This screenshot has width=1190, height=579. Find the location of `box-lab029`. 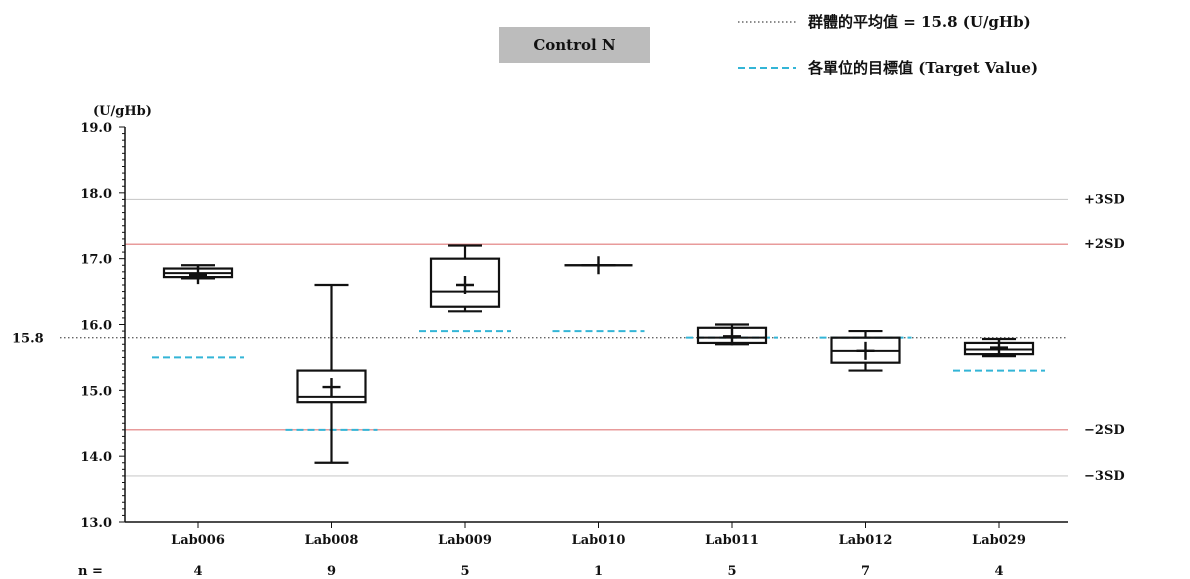

box-lab029 is located at coordinates (999, 354).